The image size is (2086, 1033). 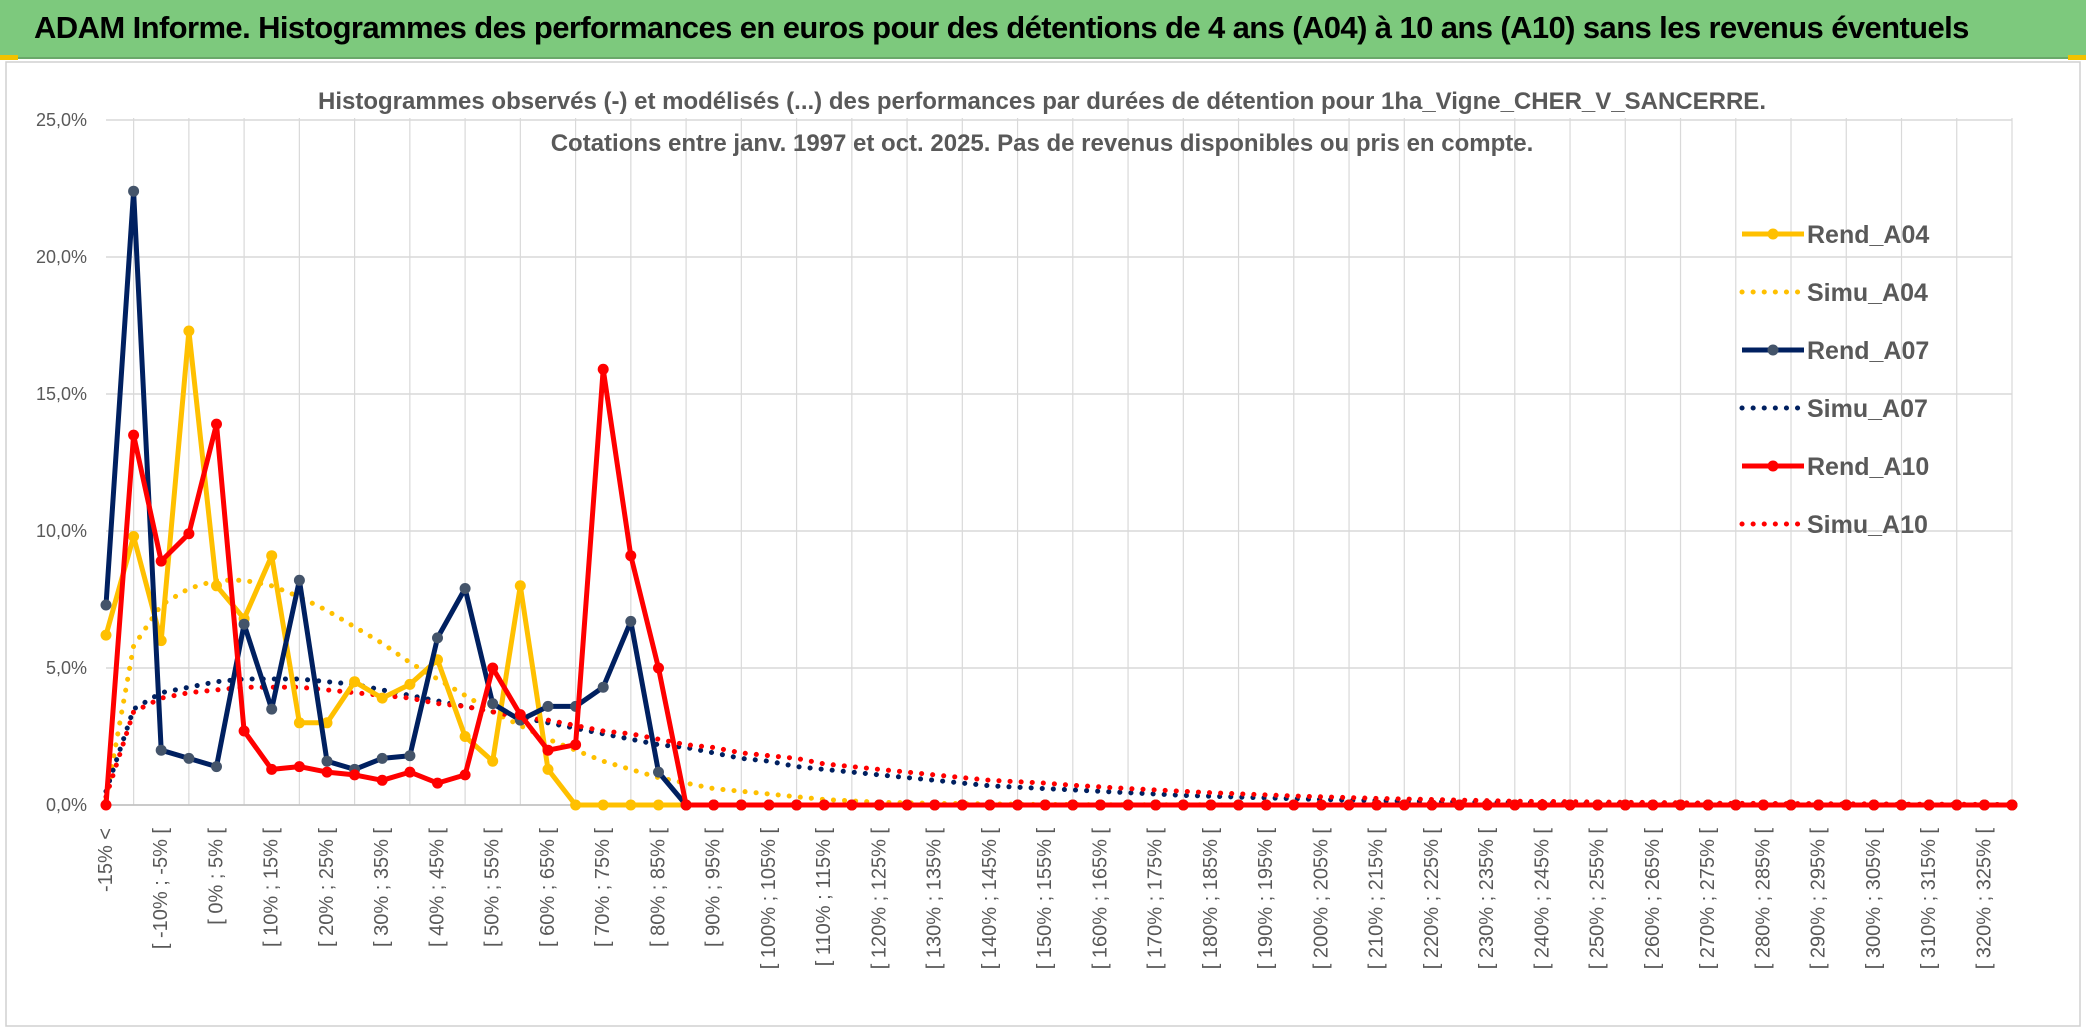 I want to click on x-tick-label: [ 240% ; 245% [, so click(x=1542, y=899).